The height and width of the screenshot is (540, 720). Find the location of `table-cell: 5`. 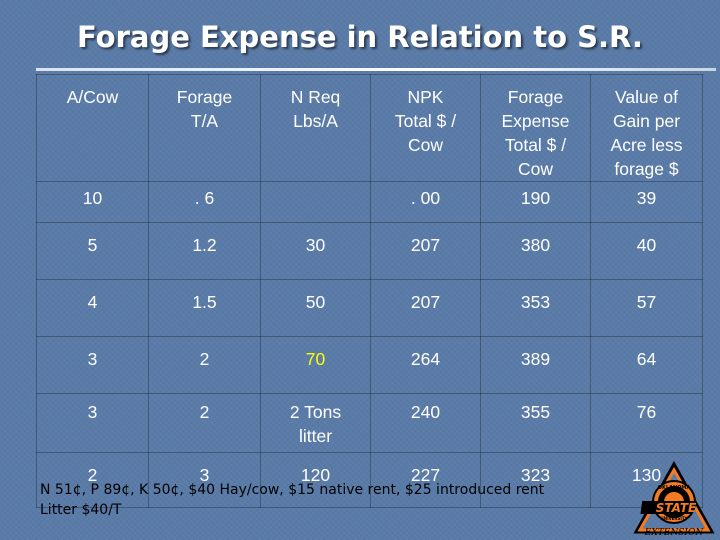

table-cell: 5 is located at coordinates (92, 251).